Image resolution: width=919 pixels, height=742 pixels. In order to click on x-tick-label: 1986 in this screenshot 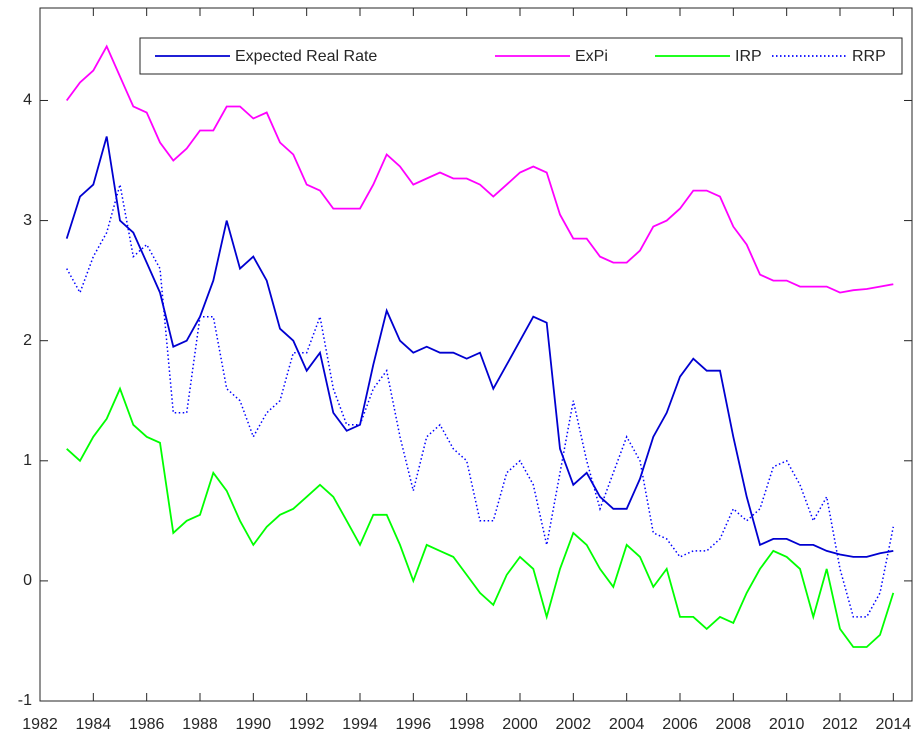, I will do `click(147, 724)`.